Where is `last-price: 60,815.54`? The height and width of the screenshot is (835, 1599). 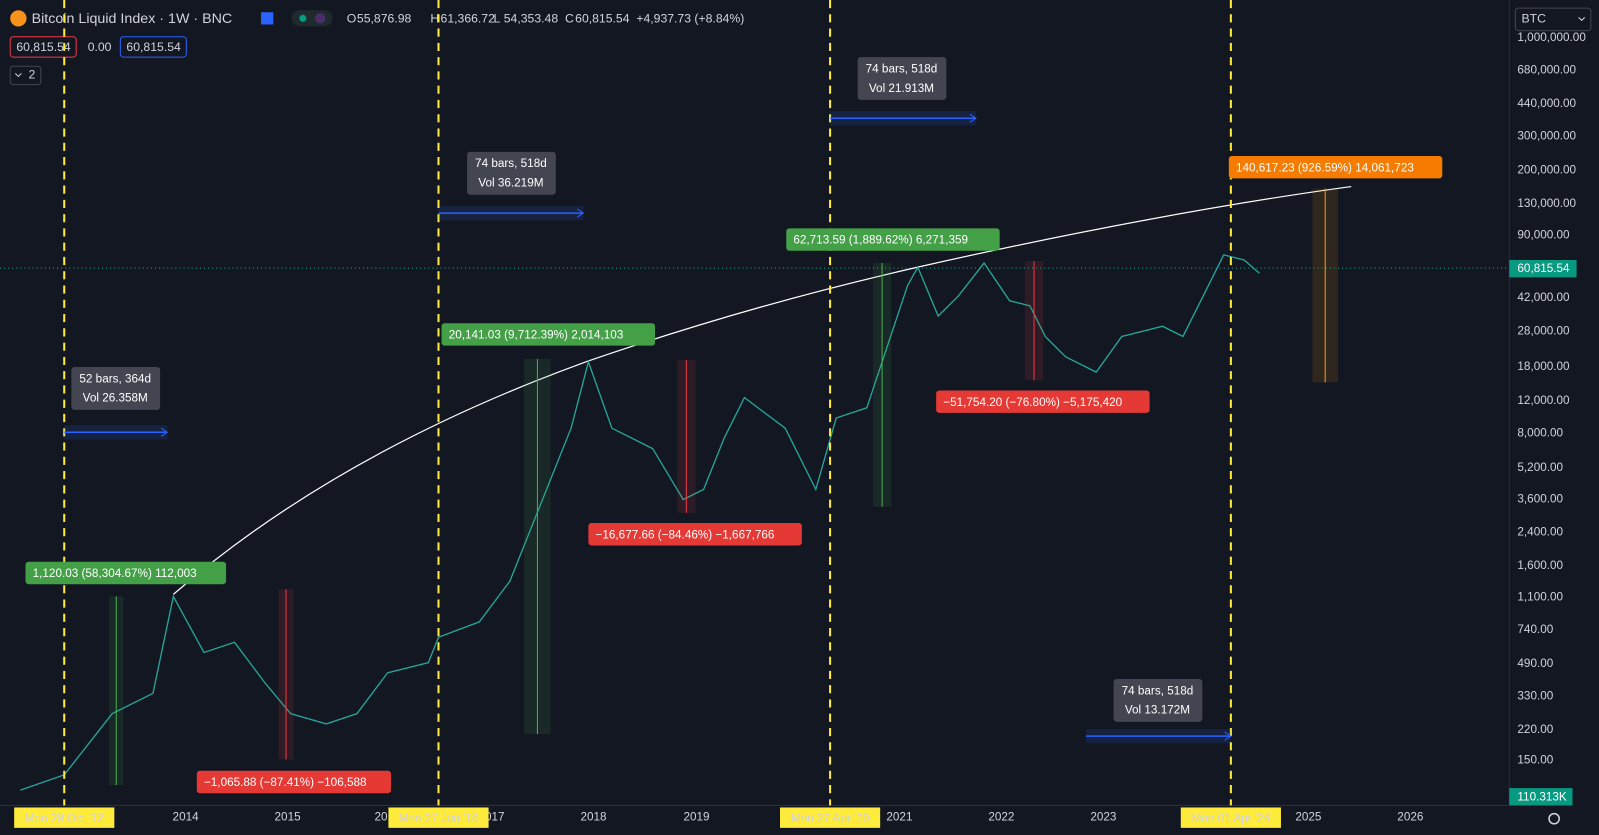 last-price: 60,815.54 is located at coordinates (1543, 268).